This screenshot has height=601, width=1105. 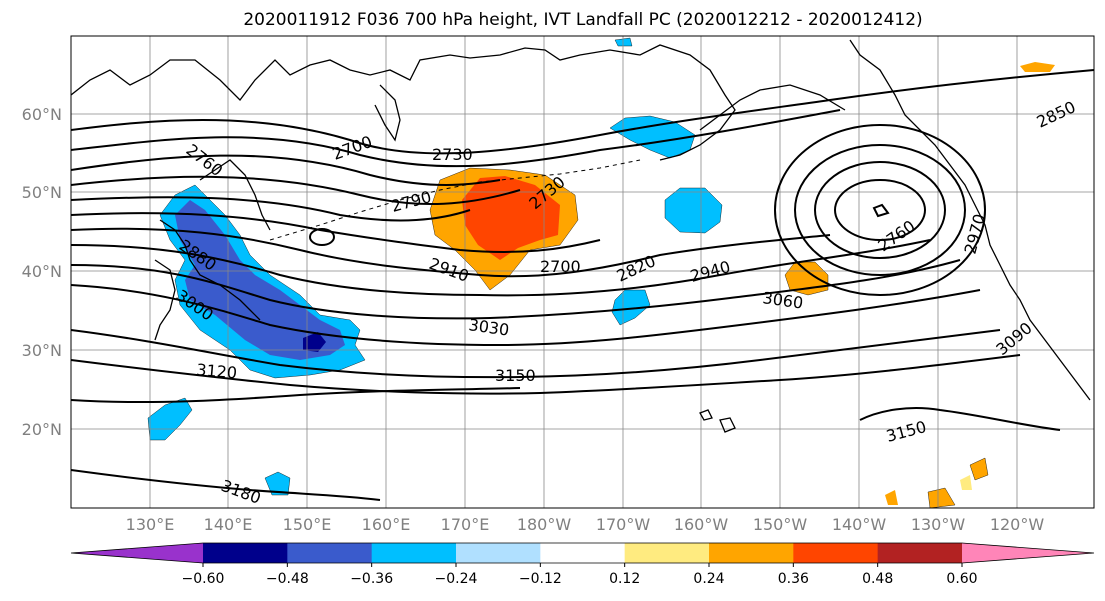 What do you see at coordinates (540, 579) in the screenshot?
I see `colorbar-tick-label: −0.12` at bounding box center [540, 579].